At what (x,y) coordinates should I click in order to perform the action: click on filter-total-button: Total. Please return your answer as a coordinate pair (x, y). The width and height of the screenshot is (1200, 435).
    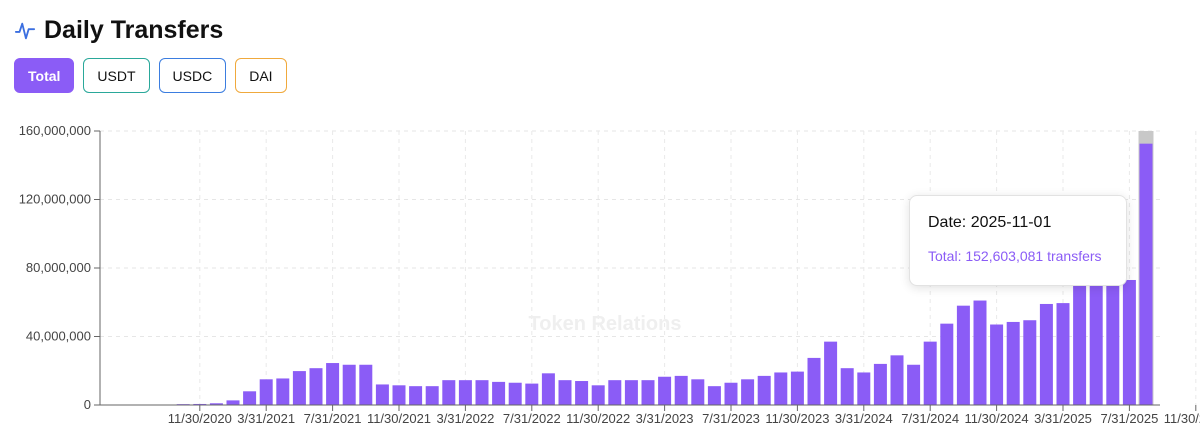
    Looking at the image, I should click on (44, 75).